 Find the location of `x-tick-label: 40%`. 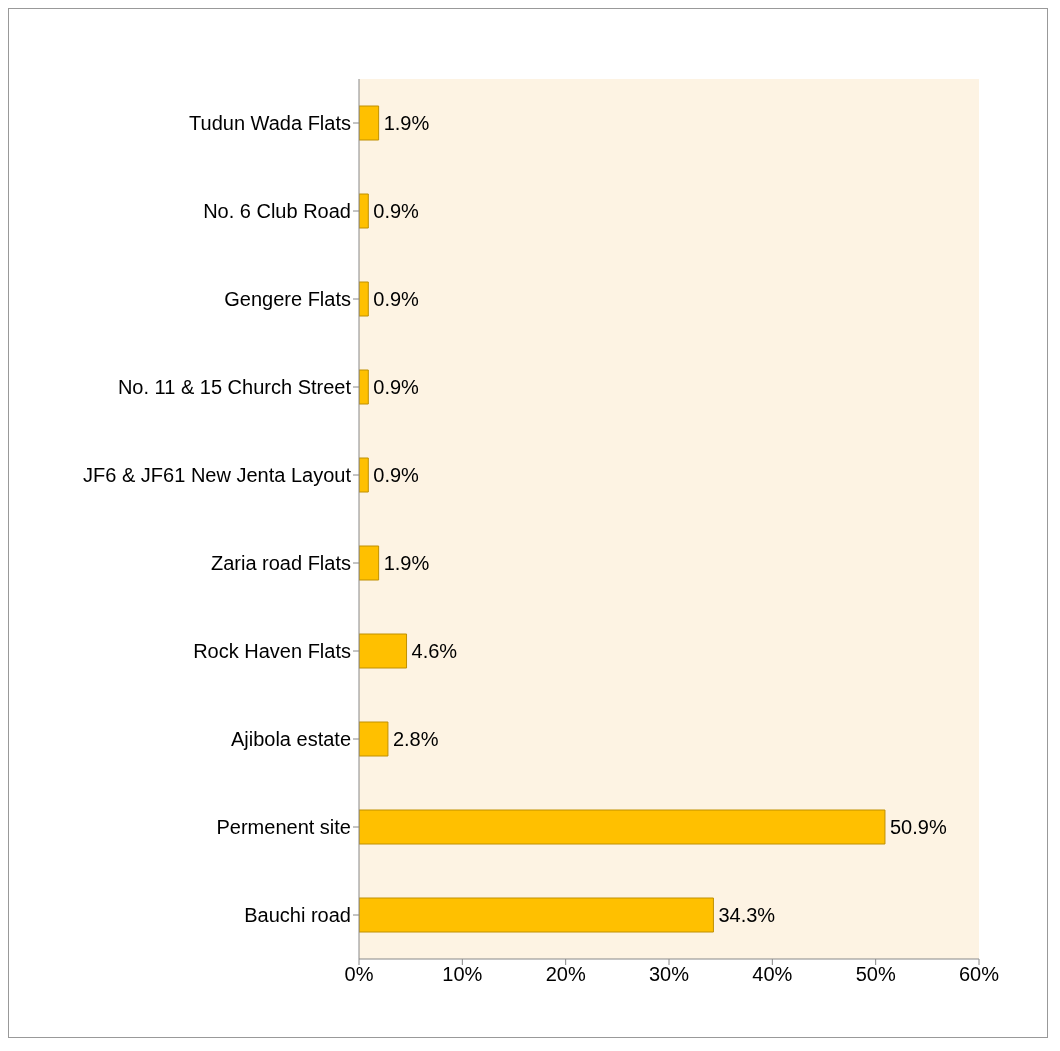

x-tick-label: 40% is located at coordinates (772, 974).